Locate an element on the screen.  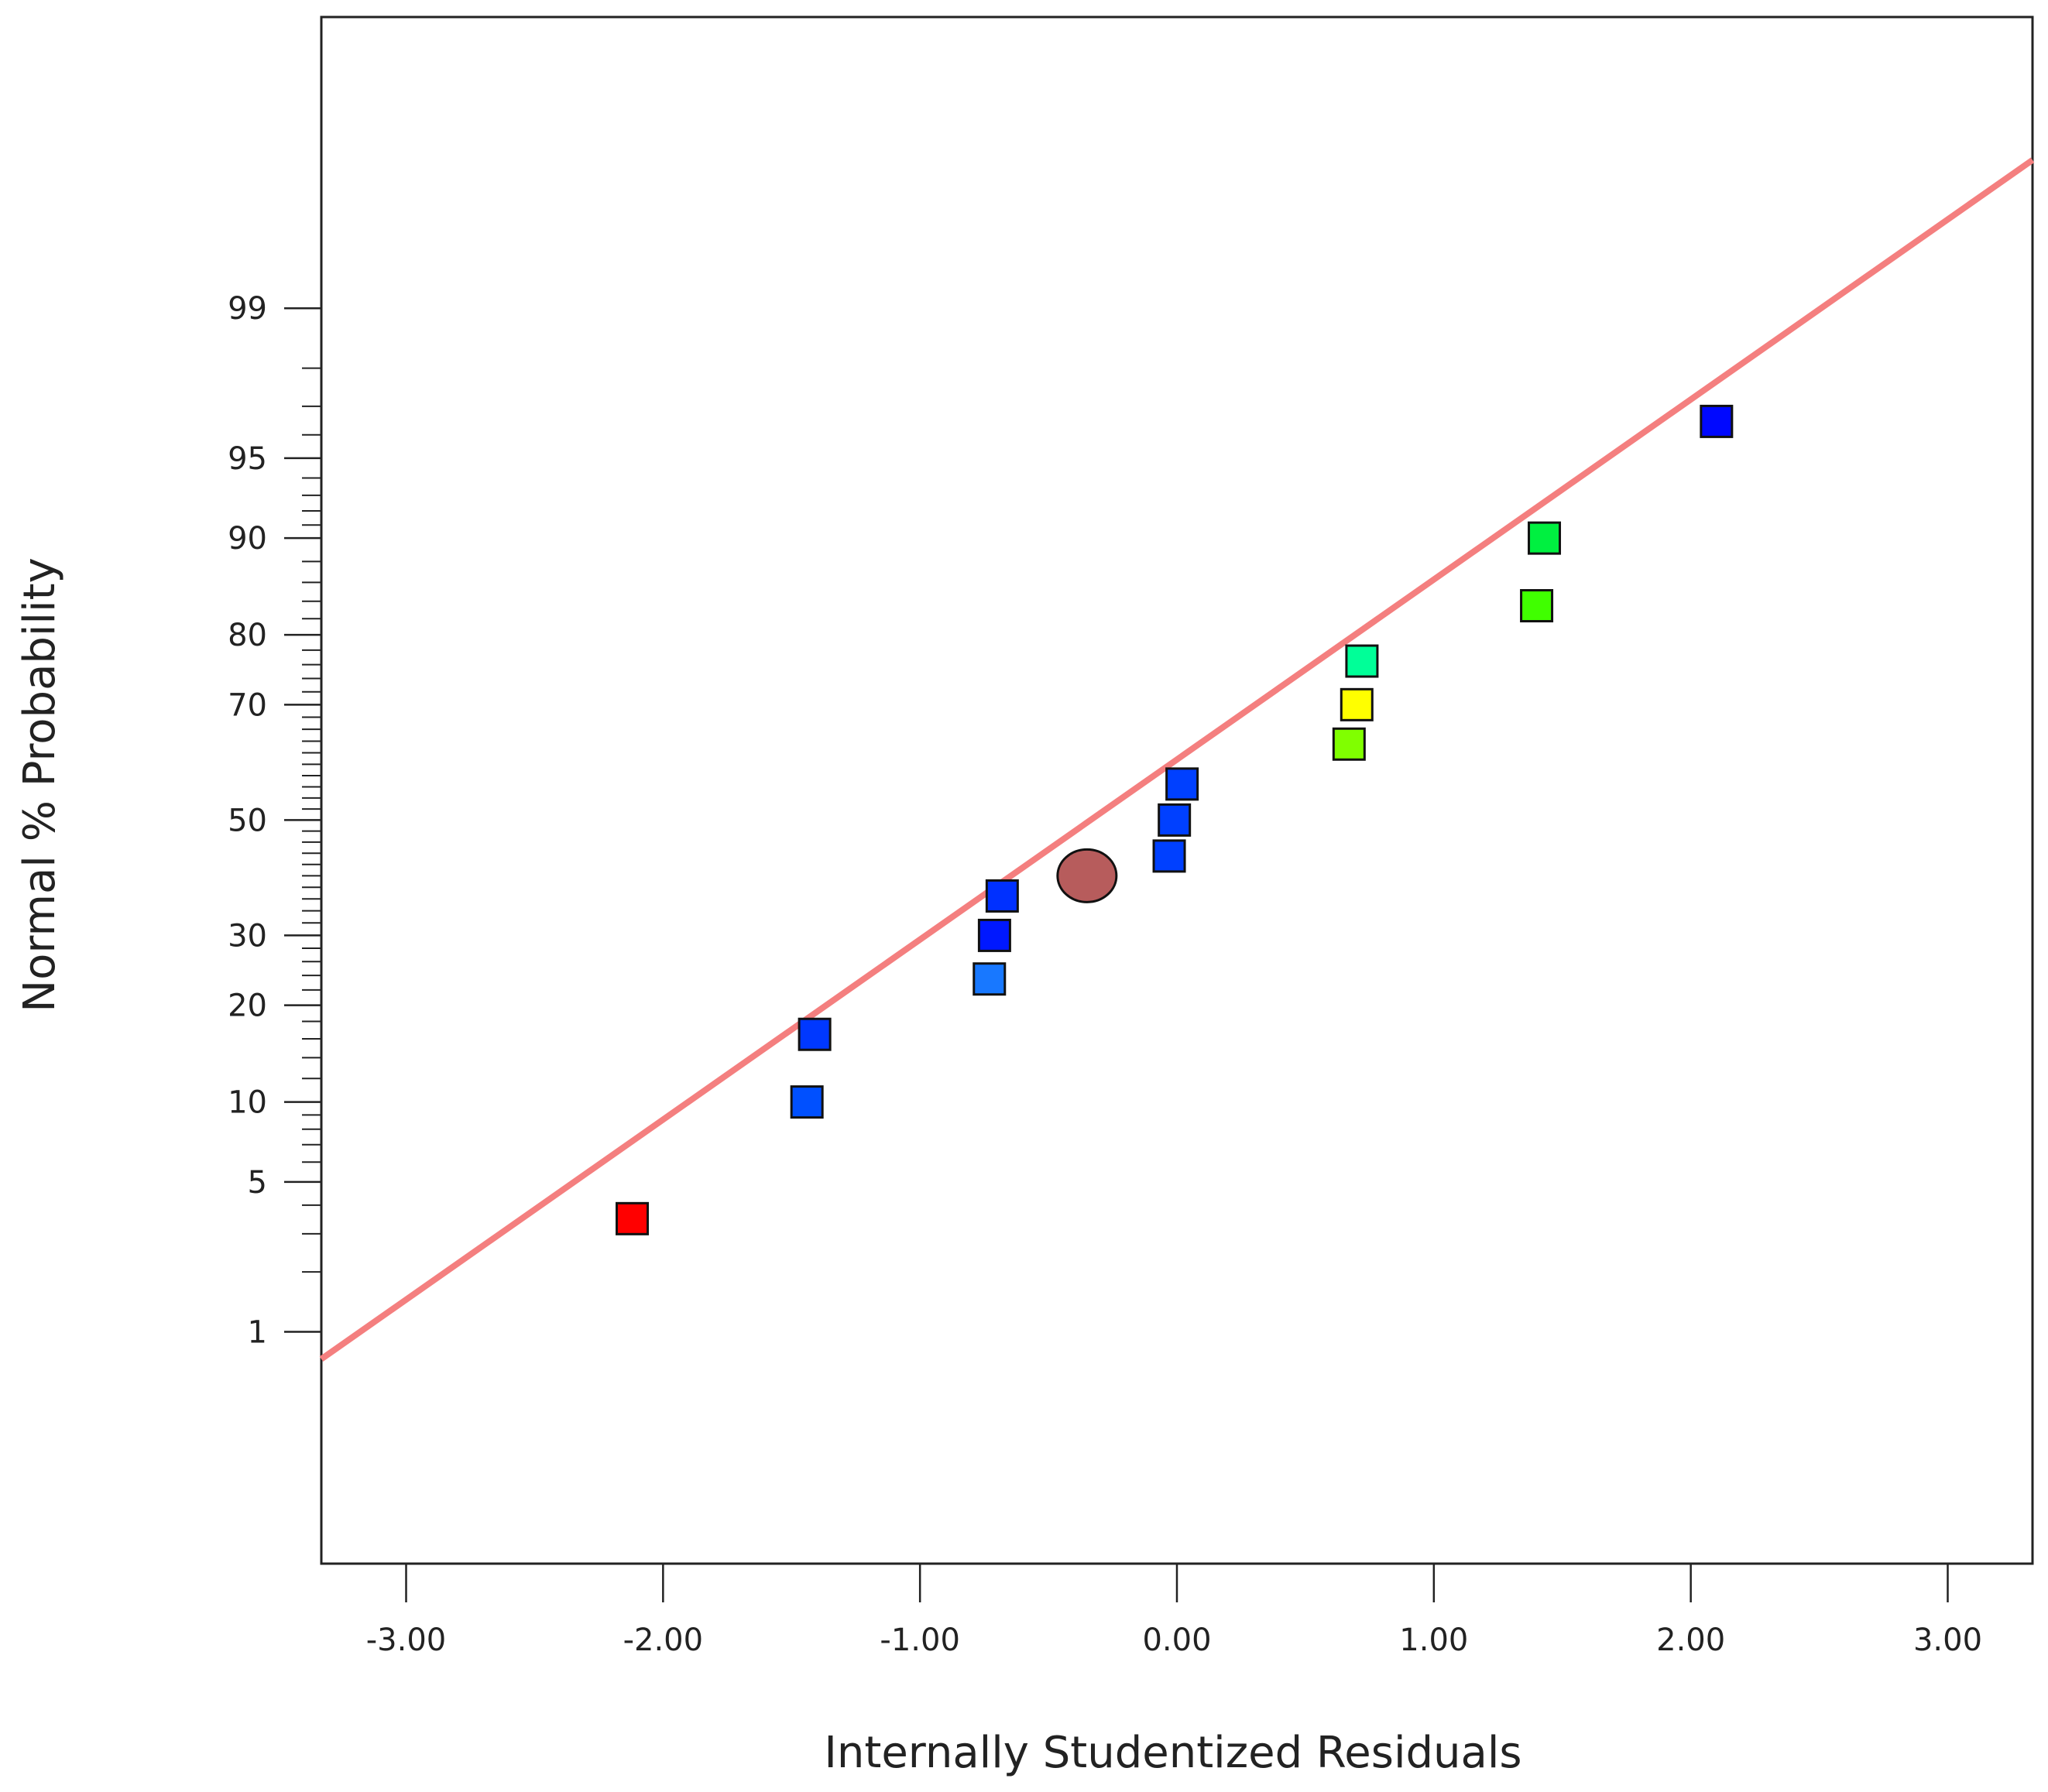
y-tick-label: 10 is located at coordinates (247, 1103).